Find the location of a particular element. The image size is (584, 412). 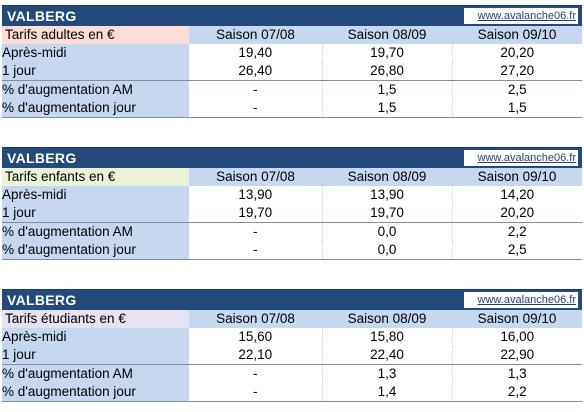

price-cell: 14,20 is located at coordinates (517, 195).